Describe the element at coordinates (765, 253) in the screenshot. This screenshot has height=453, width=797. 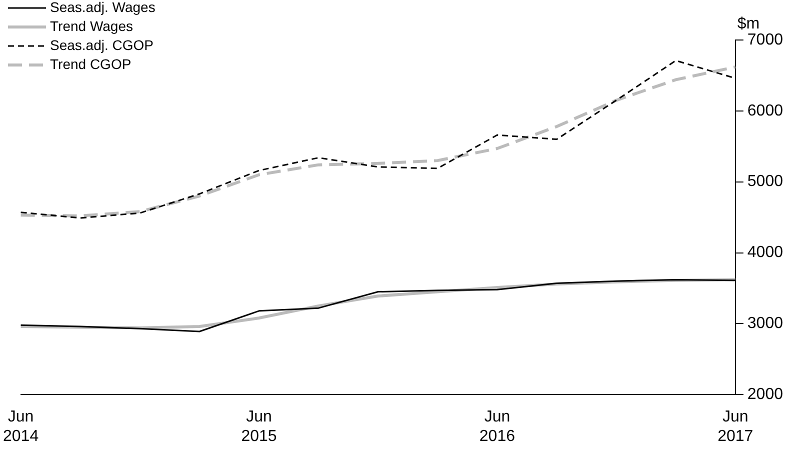
I see `y-tick-label: 4000` at that location.